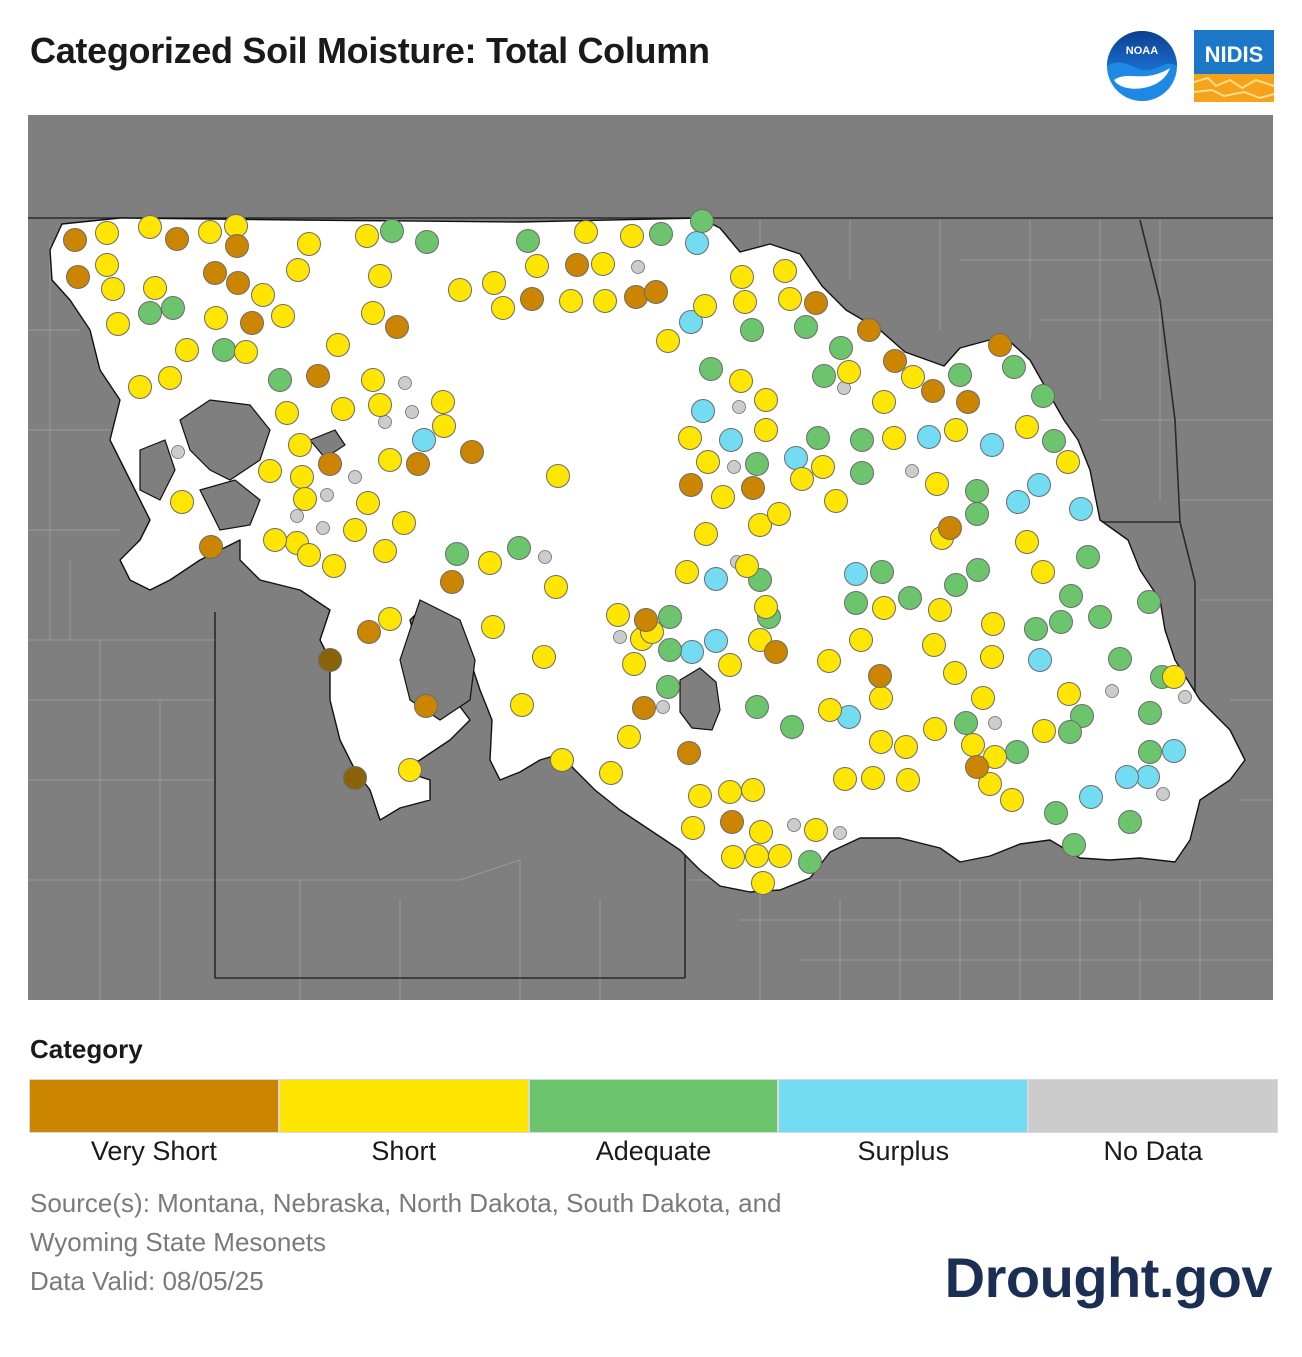 The width and height of the screenshot is (1302, 1357). What do you see at coordinates (1108, 1277) in the screenshot?
I see `brand-link: Drought.gov` at bounding box center [1108, 1277].